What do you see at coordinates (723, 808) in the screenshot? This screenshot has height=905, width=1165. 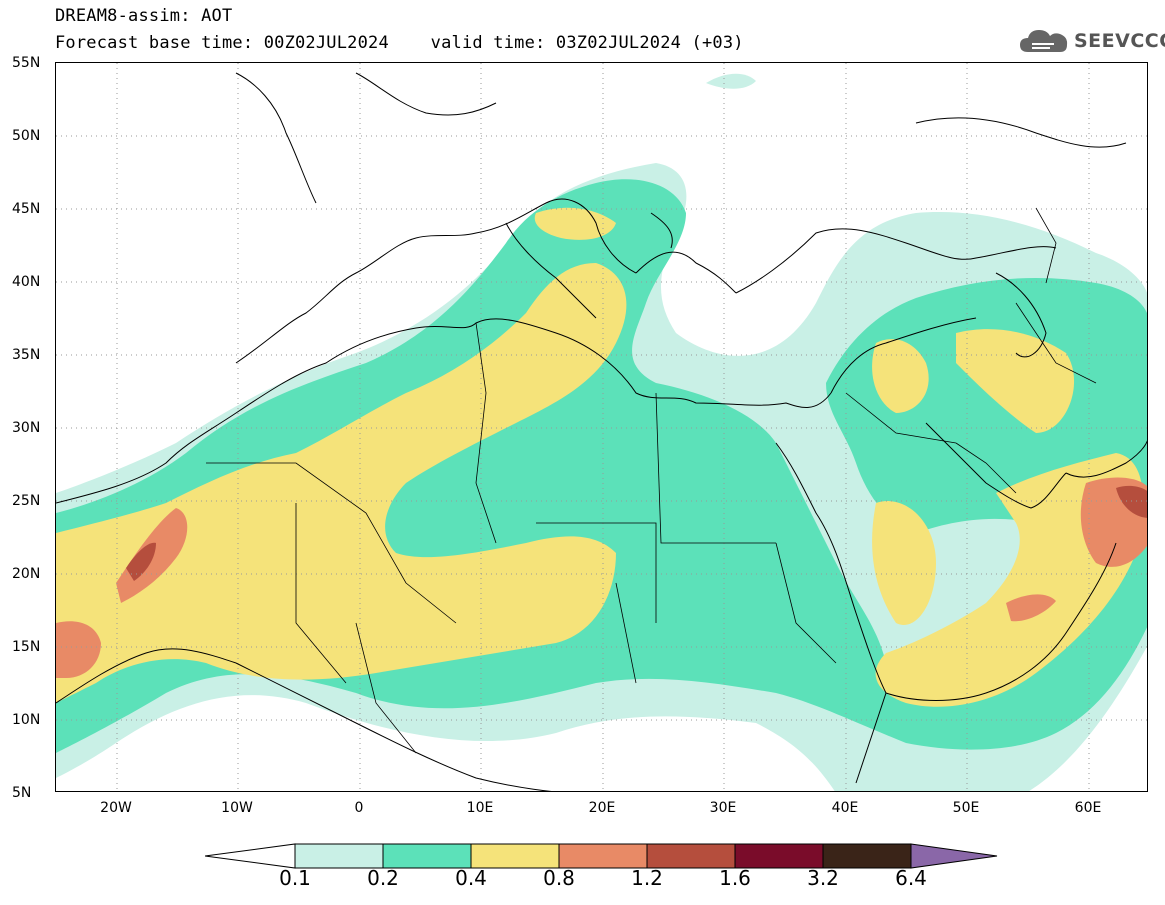 I see `lon-label-30e: 30E` at bounding box center [723, 808].